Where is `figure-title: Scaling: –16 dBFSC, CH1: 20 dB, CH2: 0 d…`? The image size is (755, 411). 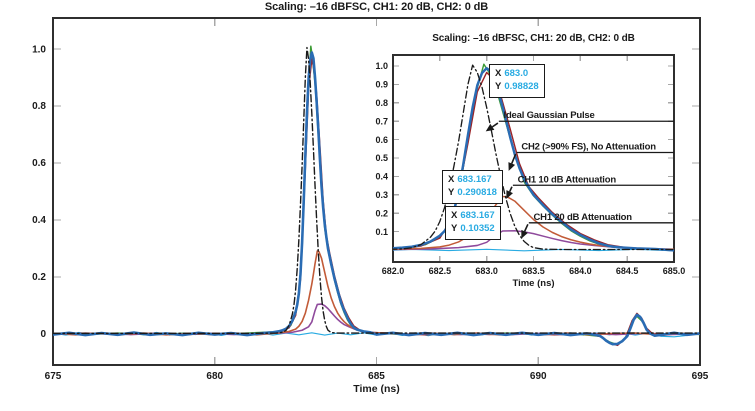 figure-title: Scaling: –16 dBFSC, CH1: 20 dB, CH2: 0 d… is located at coordinates (376, 7).